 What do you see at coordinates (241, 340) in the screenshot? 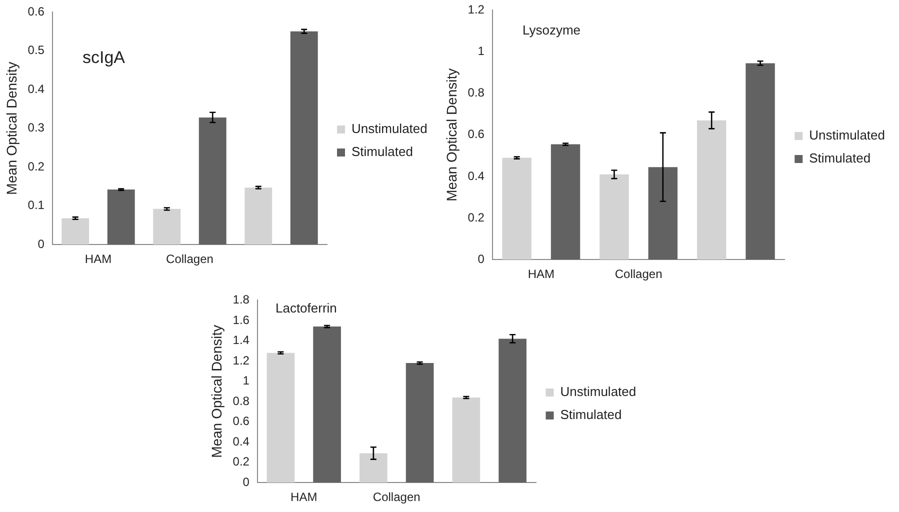
I see `y-tick-label: 1.4` at bounding box center [241, 340].